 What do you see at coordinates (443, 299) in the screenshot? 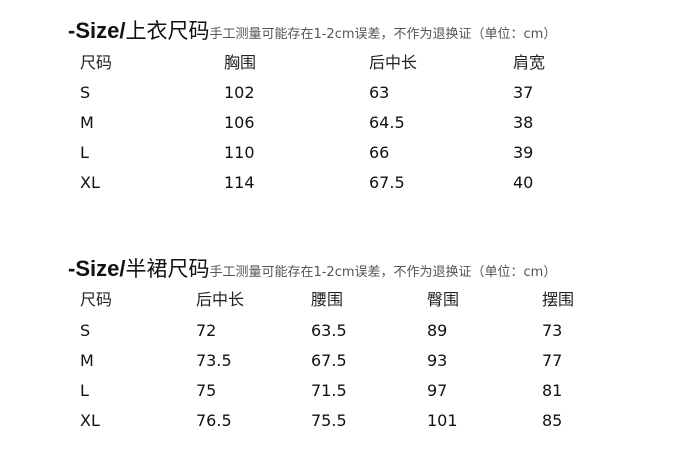
I see `column-header: 臀围` at bounding box center [443, 299].